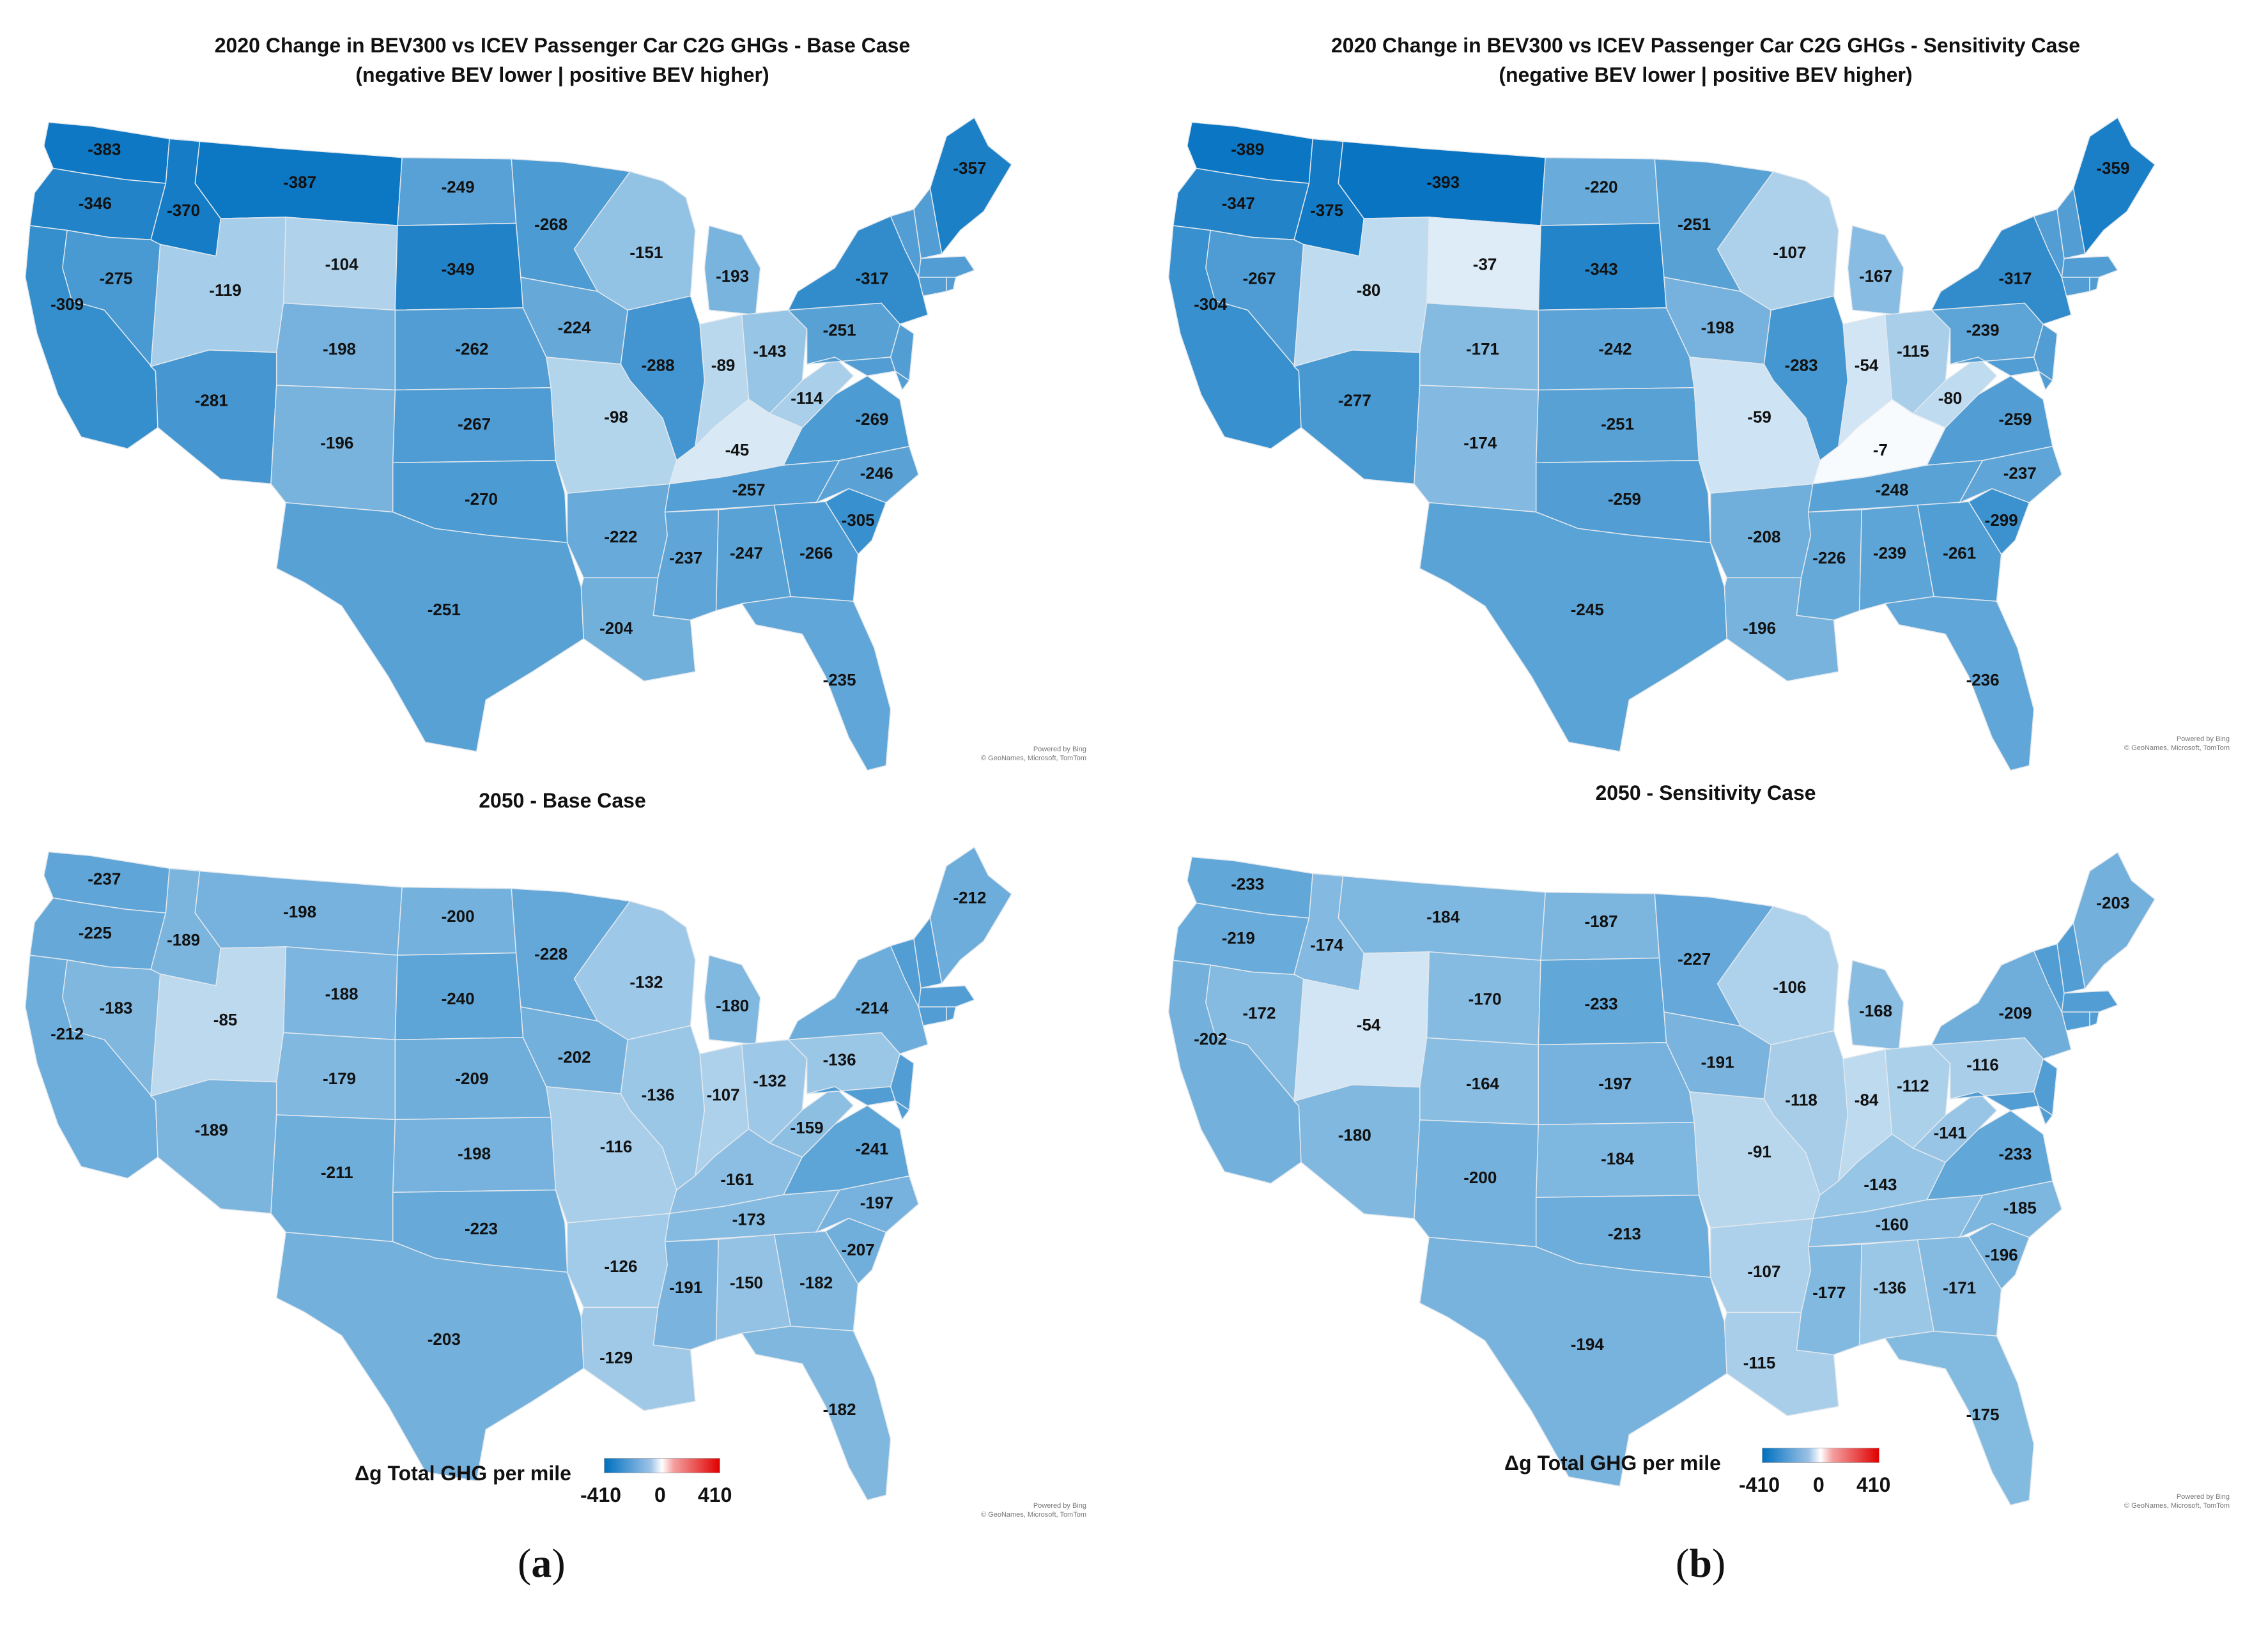  What do you see at coordinates (1259, 1013) in the screenshot?
I see `state-value-nv: -172` at bounding box center [1259, 1013].